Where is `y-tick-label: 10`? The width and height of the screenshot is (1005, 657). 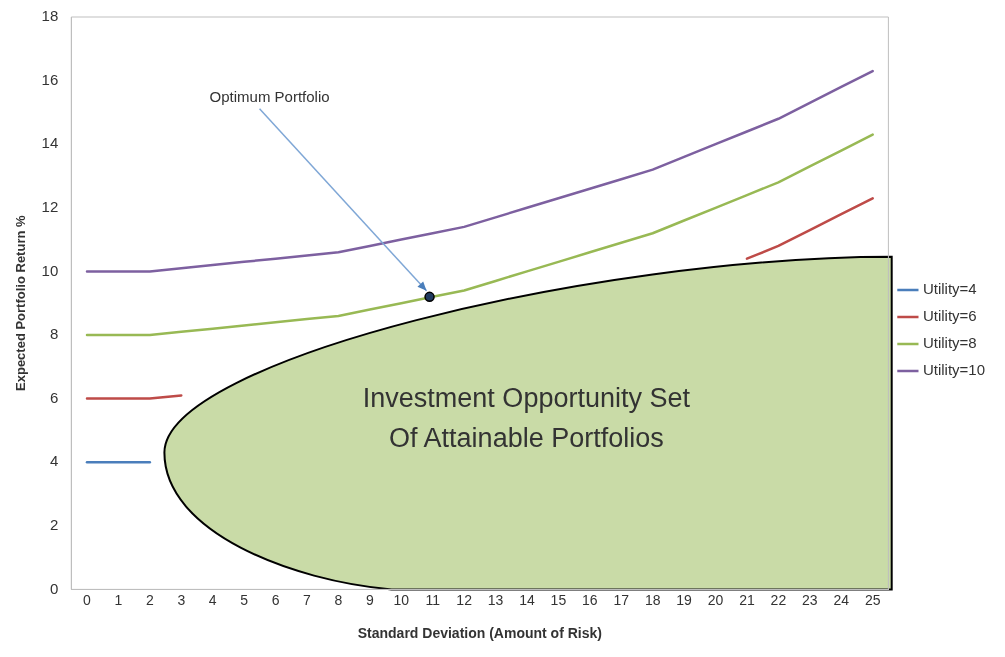 y-tick-label: 10 is located at coordinates (50, 270).